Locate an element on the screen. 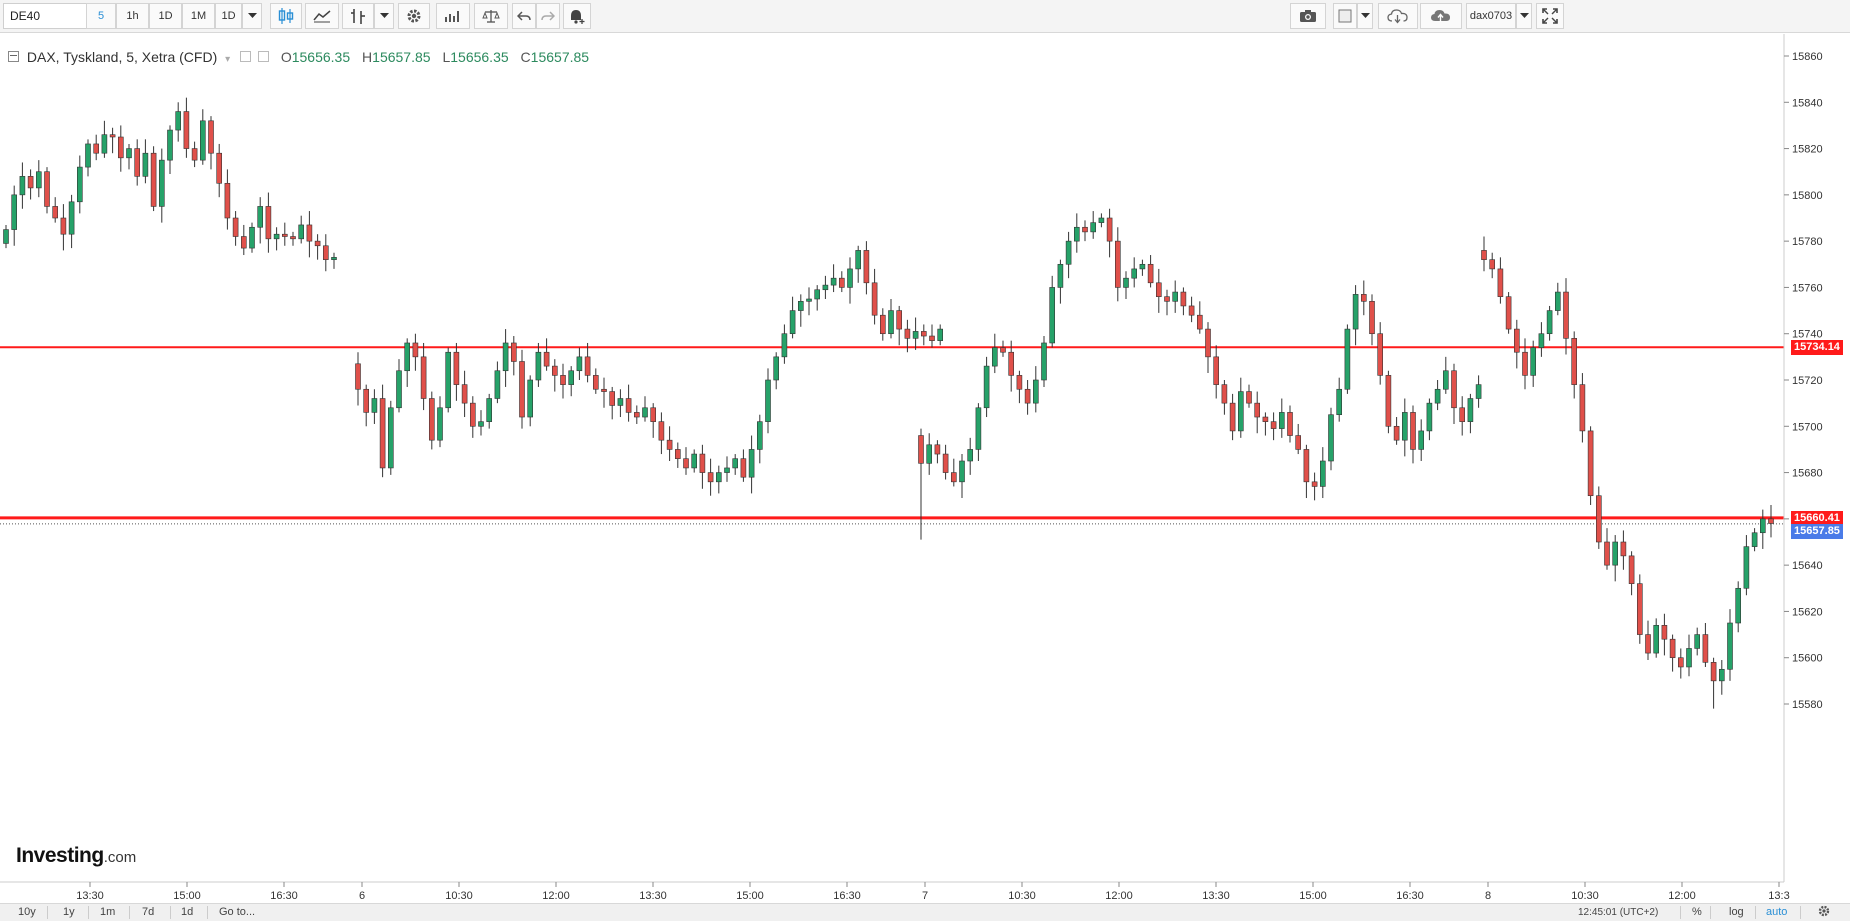  gear-icon is located at coordinates (1824, 911).